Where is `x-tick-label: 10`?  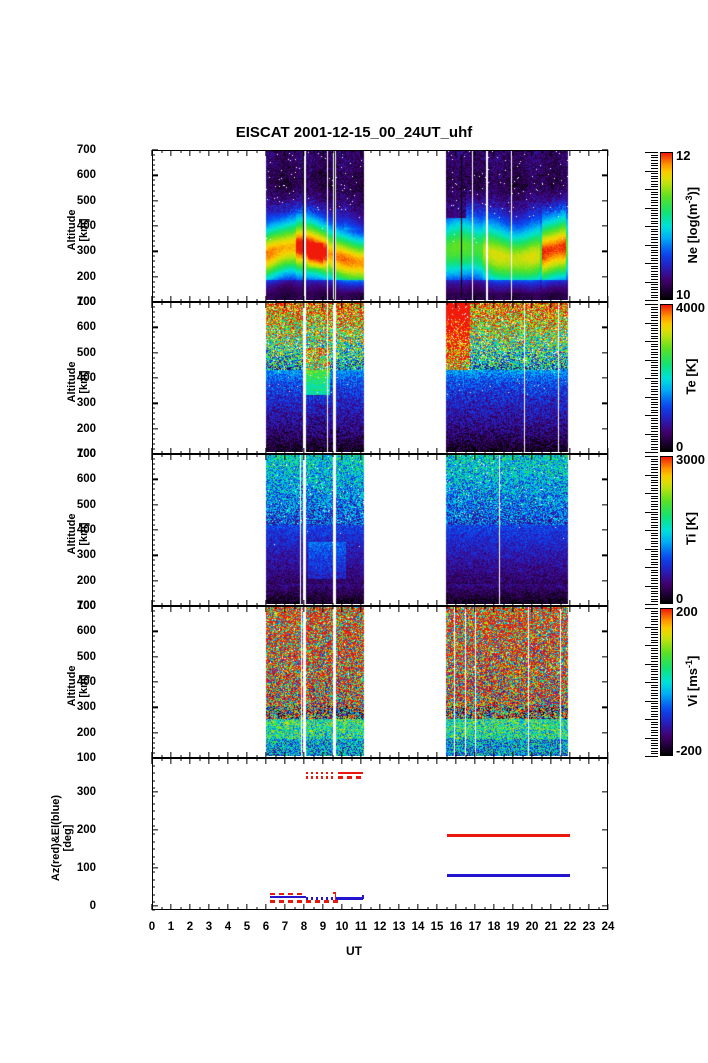
x-tick-label: 10 is located at coordinates (342, 927).